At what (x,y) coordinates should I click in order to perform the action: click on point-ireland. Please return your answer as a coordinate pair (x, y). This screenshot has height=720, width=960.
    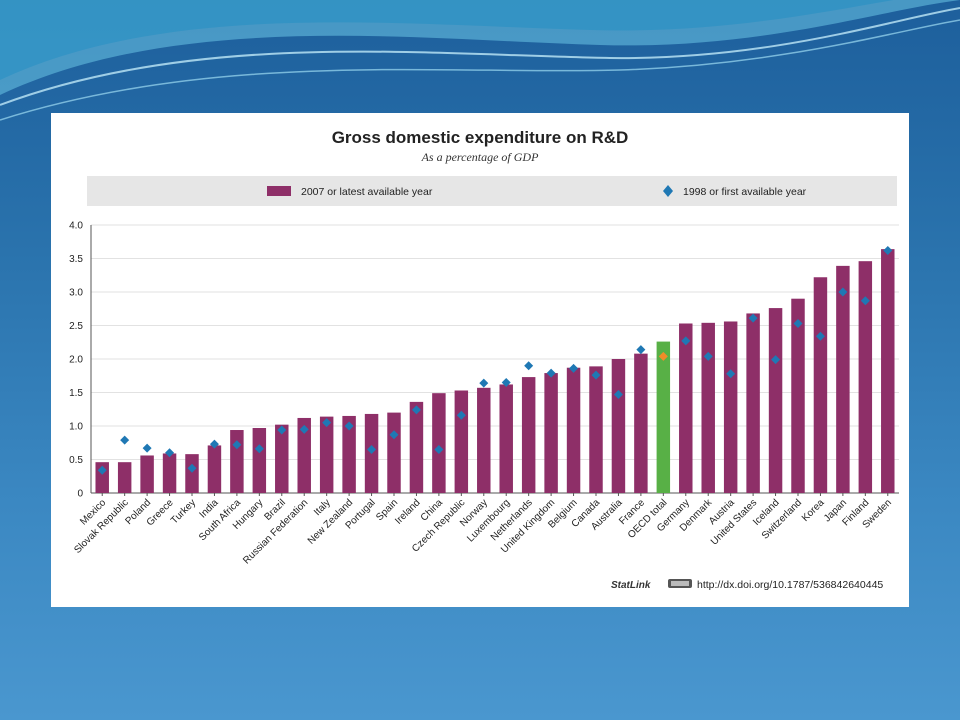
    Looking at the image, I should click on (416, 410).